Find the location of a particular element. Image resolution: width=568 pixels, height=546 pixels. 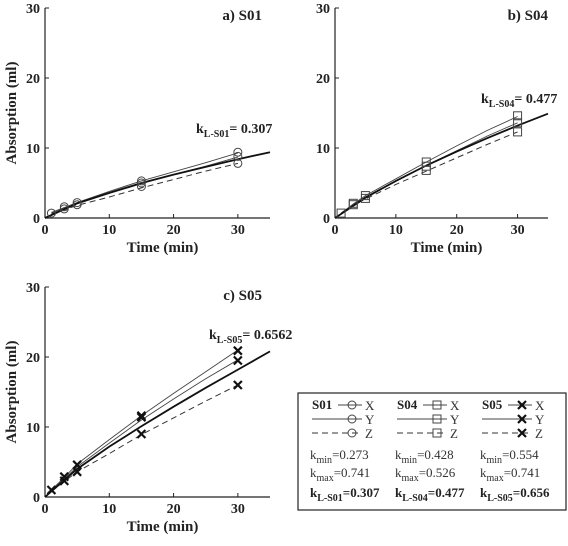

legend-kl-sub: L-S04 is located at coordinates (415, 498).